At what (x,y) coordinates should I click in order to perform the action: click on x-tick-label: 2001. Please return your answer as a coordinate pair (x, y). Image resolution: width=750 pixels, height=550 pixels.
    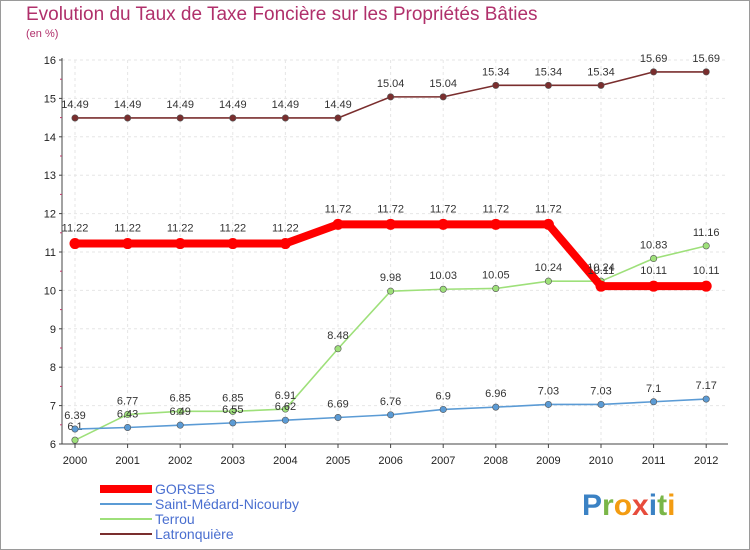
    Looking at the image, I should click on (127, 461).